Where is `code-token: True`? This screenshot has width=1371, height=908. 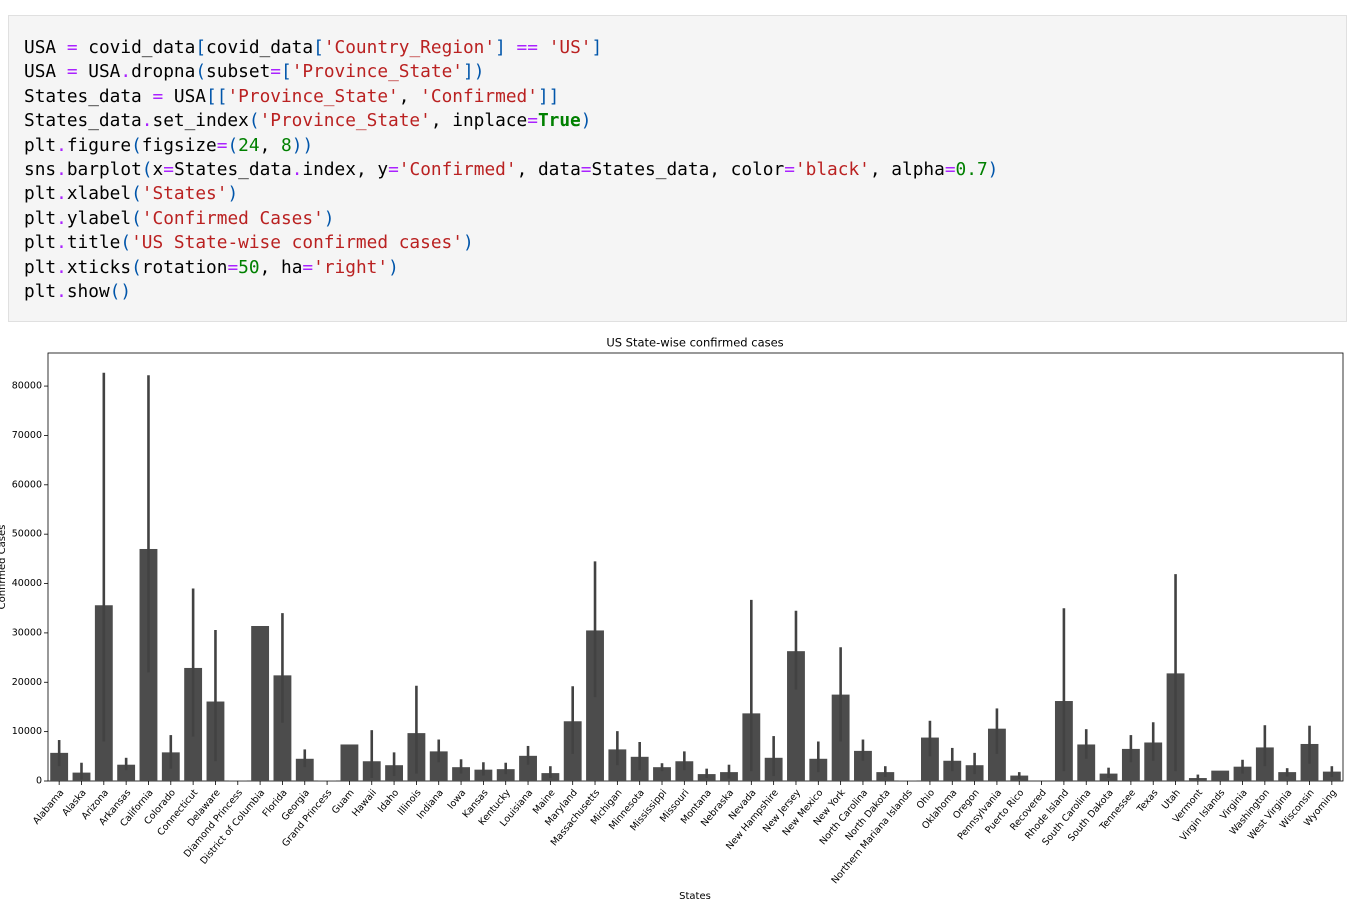
code-token: True is located at coordinates (559, 121).